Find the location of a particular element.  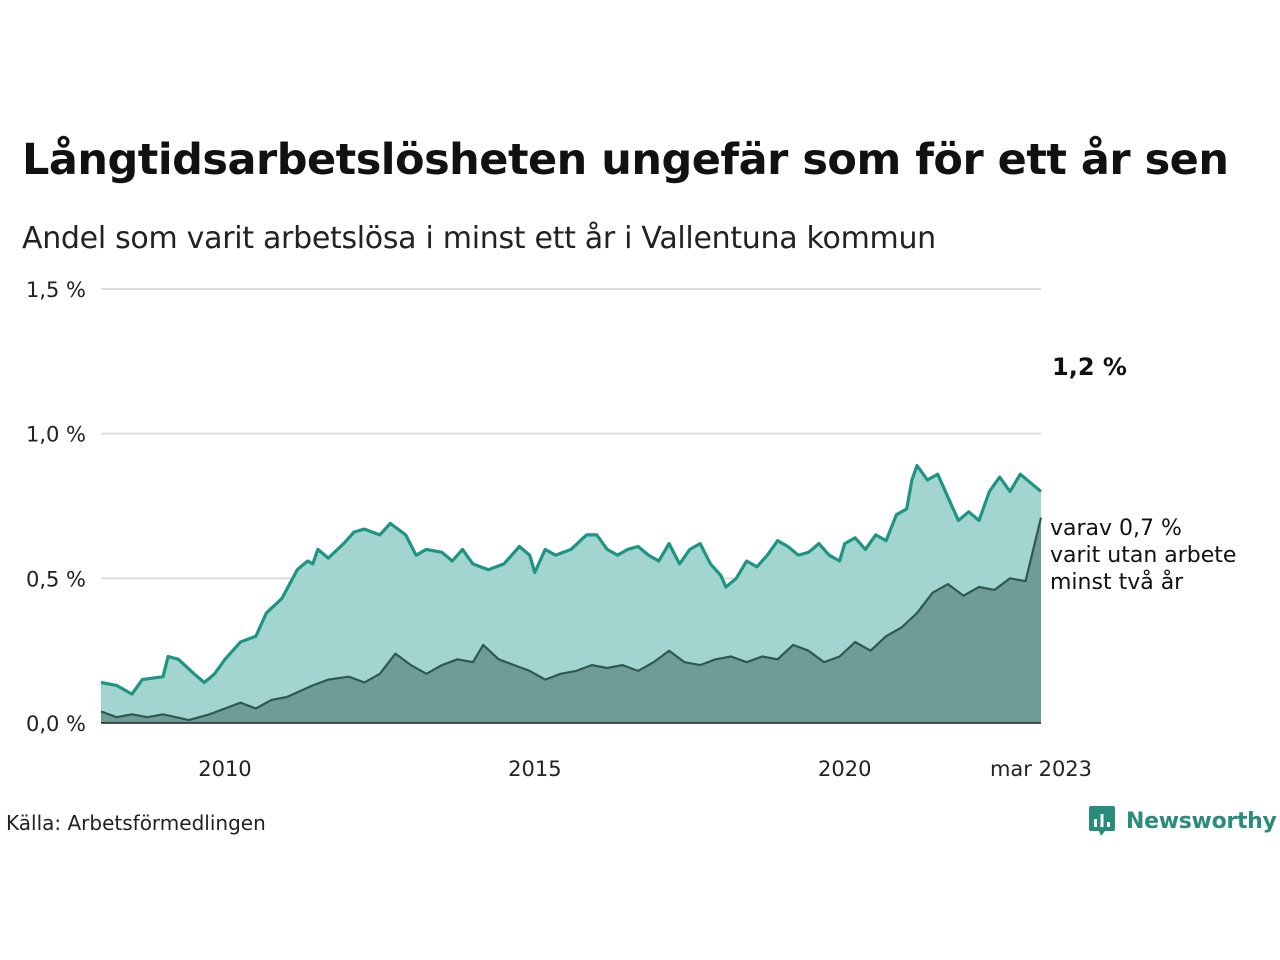

y-tick-label: 1,0 % is located at coordinates (56, 435).